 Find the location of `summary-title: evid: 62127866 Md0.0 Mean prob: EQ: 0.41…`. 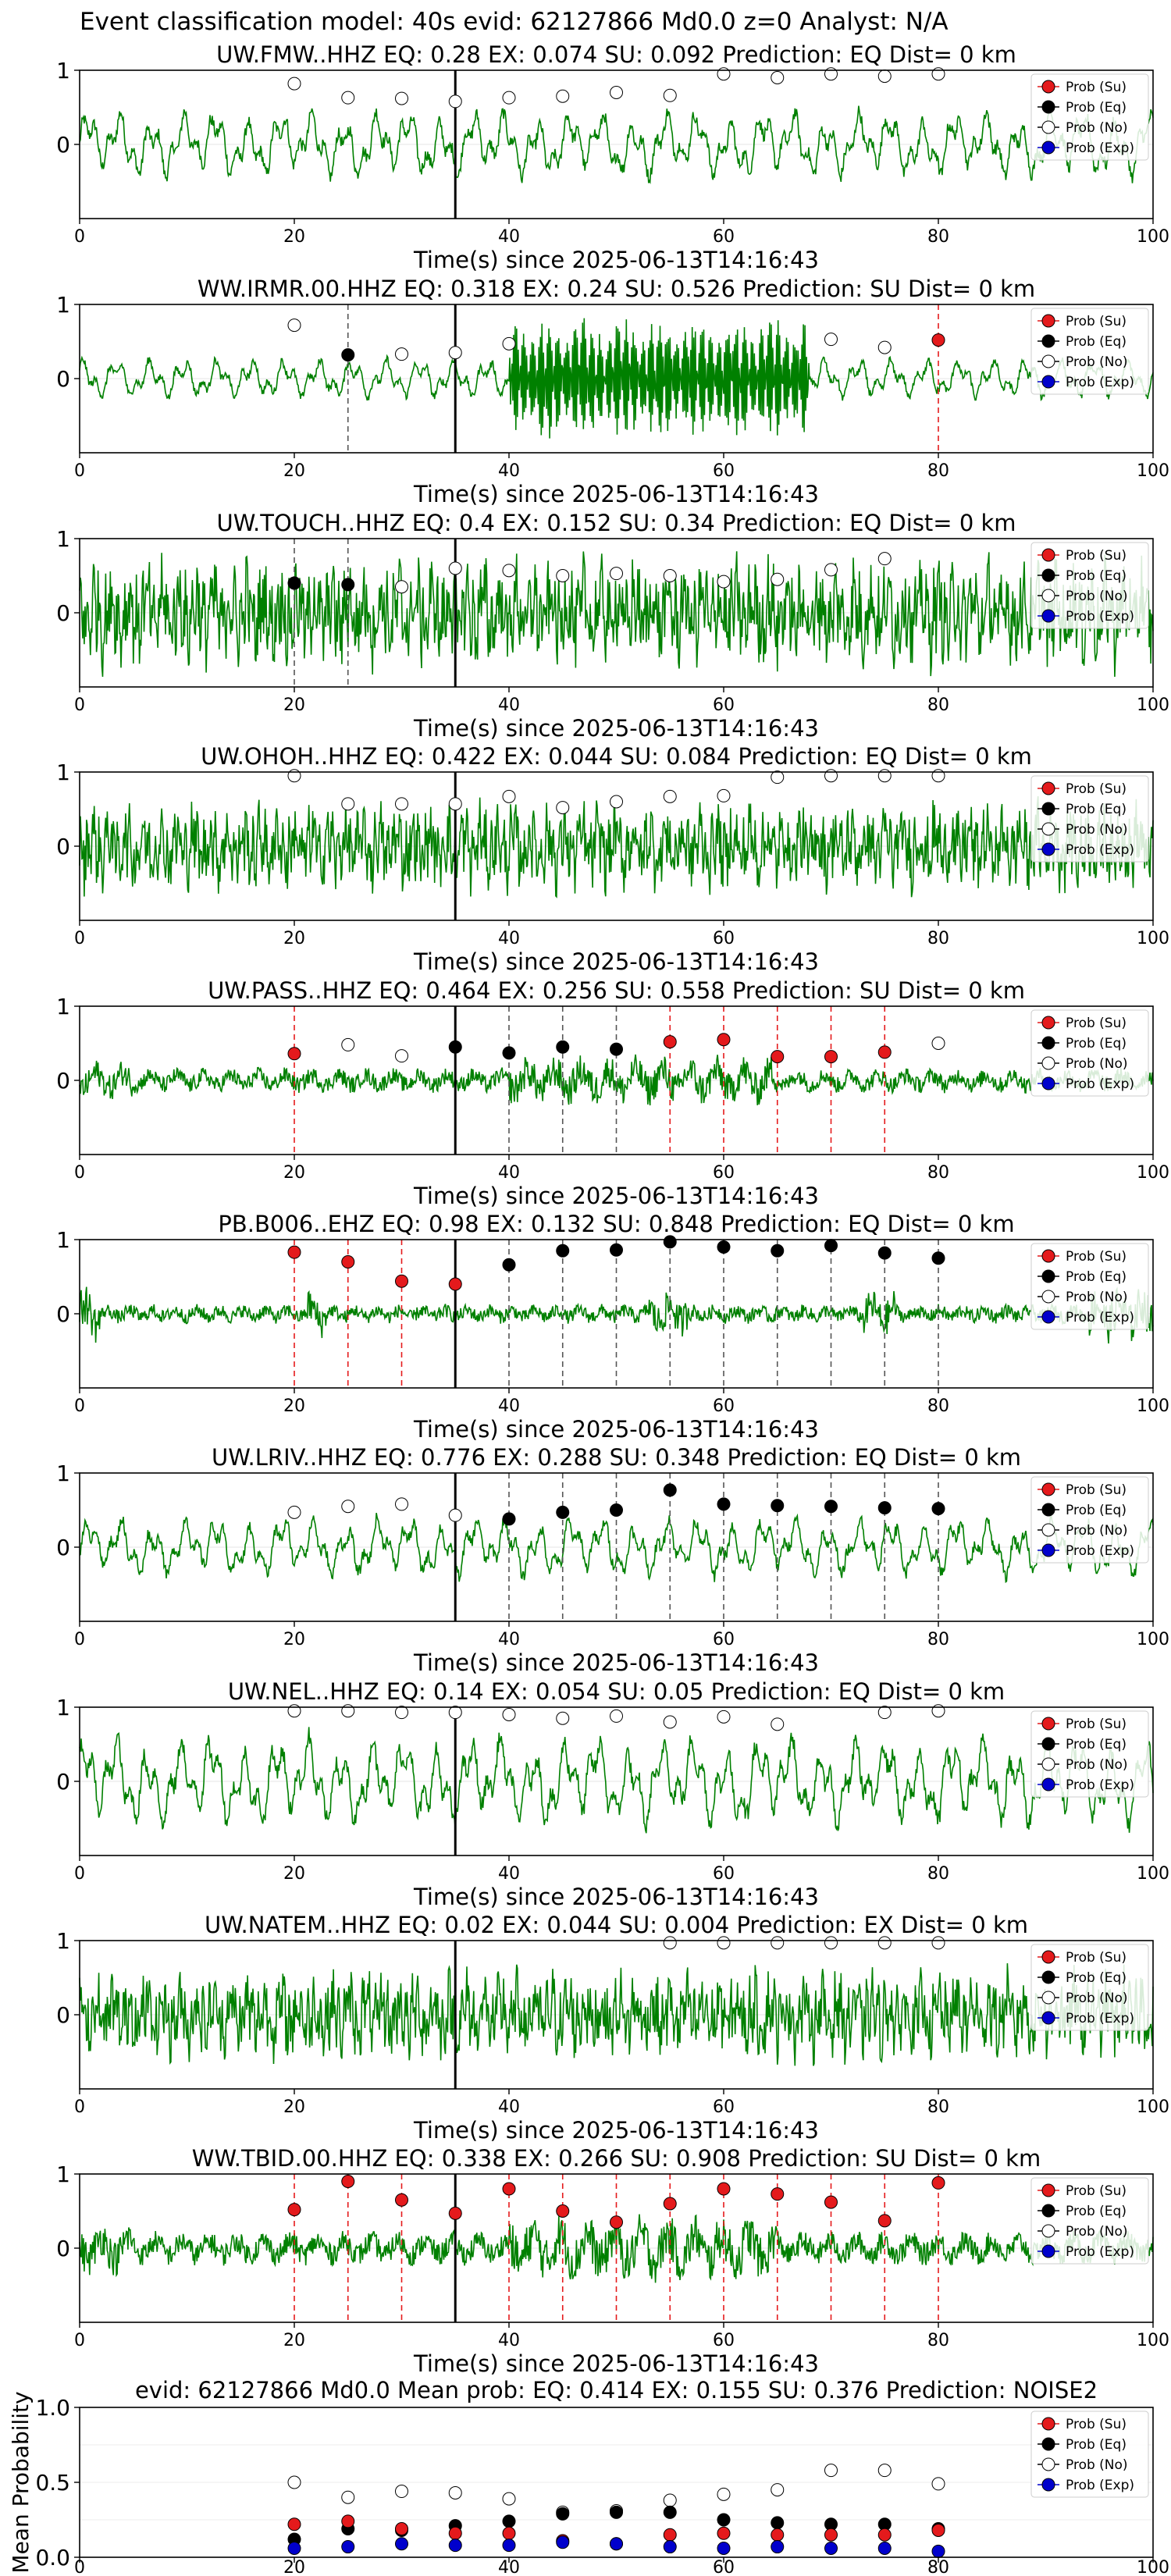

summary-title: evid: 62127866 Md0.0 Mean prob: EQ: 0.41… is located at coordinates (616, 2390).